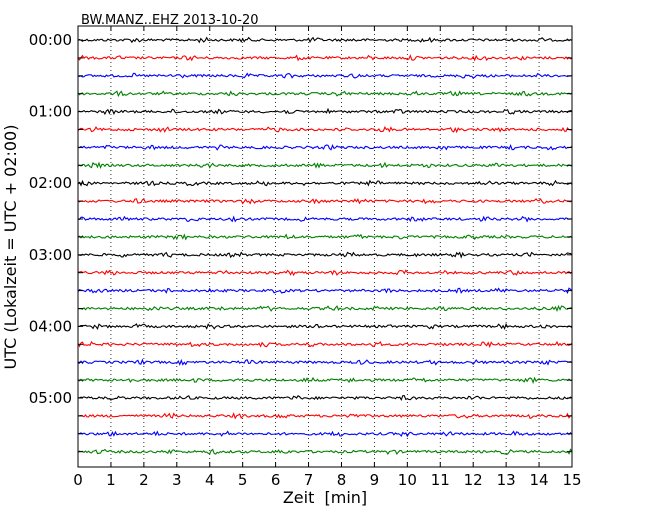 Image resolution: width=650 pixels, height=520 pixels. What do you see at coordinates (50, 40) in the screenshot?
I see `y-tick-label-0: 00:00` at bounding box center [50, 40].